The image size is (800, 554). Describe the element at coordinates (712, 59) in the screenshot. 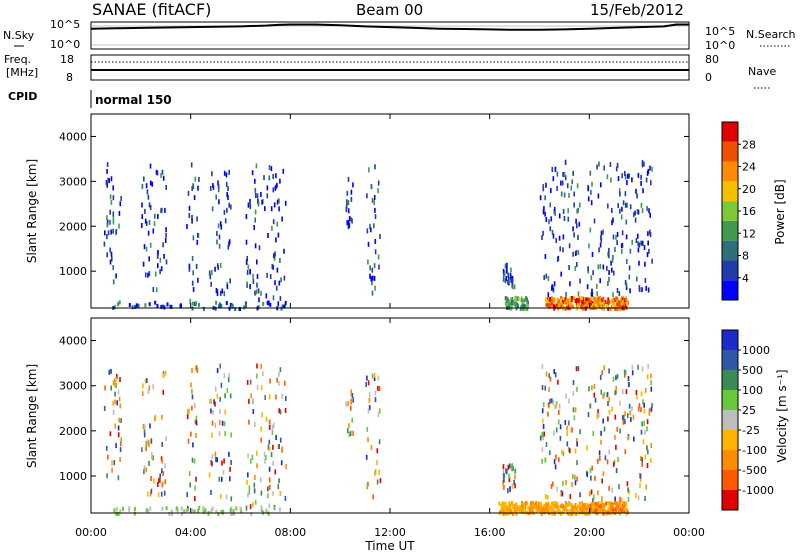

I see `nave-tick-top: 80` at that location.